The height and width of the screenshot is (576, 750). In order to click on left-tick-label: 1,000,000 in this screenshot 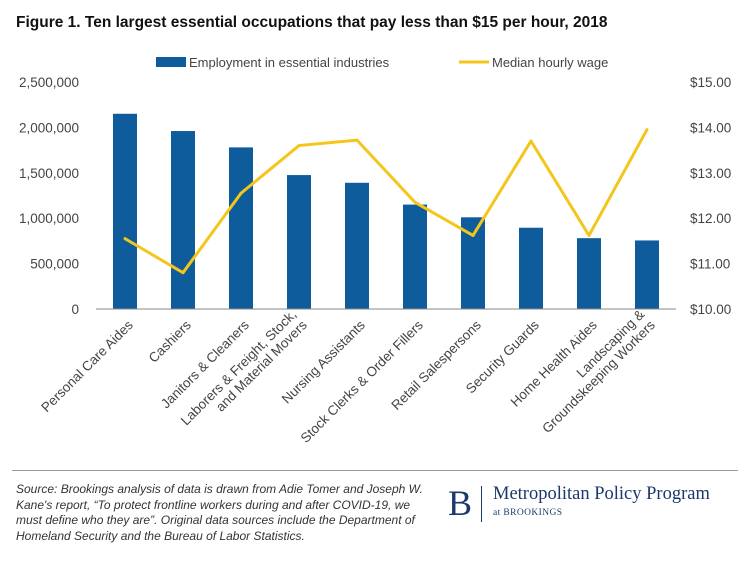, I will do `click(49, 218)`.